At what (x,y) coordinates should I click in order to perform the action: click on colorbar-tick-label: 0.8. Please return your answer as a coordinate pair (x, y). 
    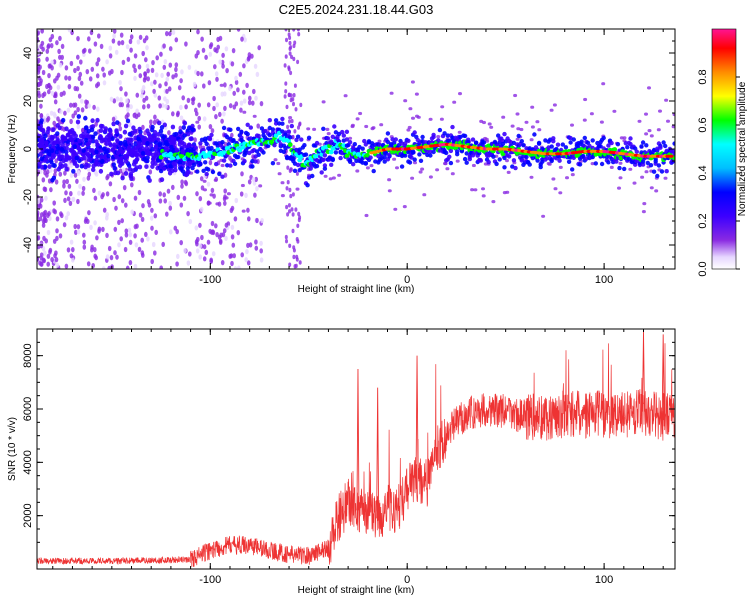
    Looking at the image, I should click on (703, 76).